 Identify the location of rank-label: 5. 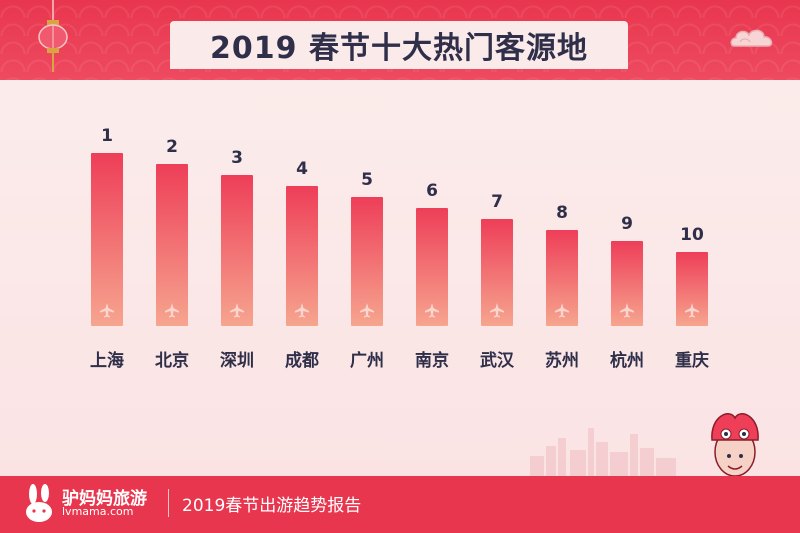
(367, 180).